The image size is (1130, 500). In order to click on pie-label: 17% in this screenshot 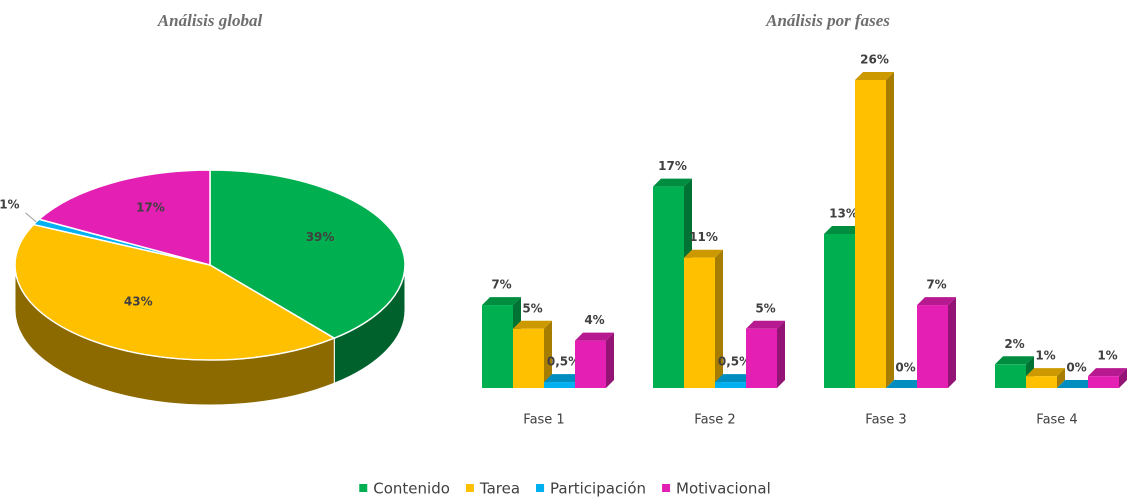, I will do `click(150, 207)`.